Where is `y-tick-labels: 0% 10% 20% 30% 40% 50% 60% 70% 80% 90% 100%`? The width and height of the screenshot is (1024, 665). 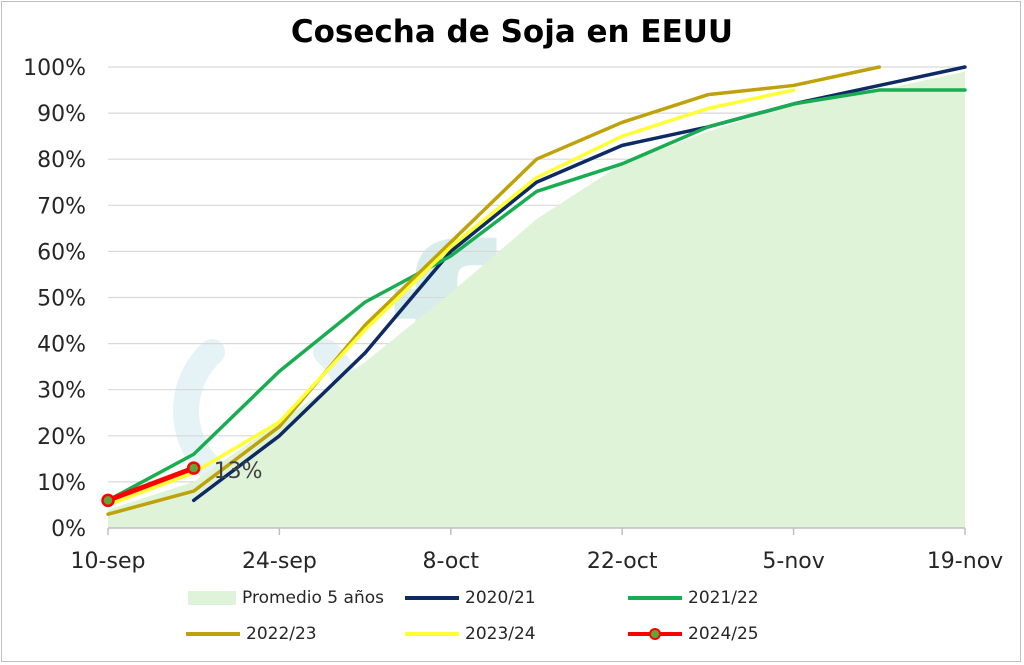
y-tick-labels: 0% 10% 20% 30% 40% 50% 60% 70% 80% 90% 100% is located at coordinates (54, 299).